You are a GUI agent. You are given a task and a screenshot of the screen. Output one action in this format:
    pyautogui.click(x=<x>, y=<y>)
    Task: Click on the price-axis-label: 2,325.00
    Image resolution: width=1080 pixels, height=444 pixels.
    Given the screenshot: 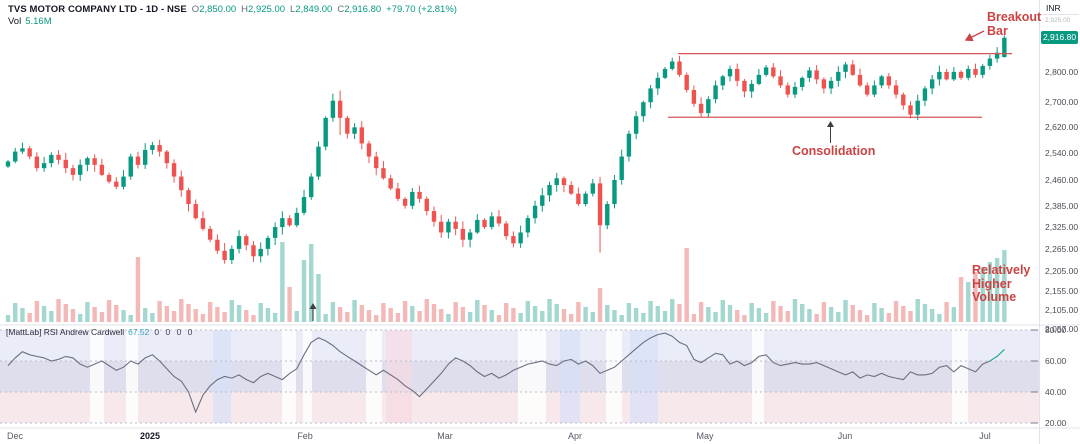 What is the action you would take?
    pyautogui.click(x=1062, y=227)
    